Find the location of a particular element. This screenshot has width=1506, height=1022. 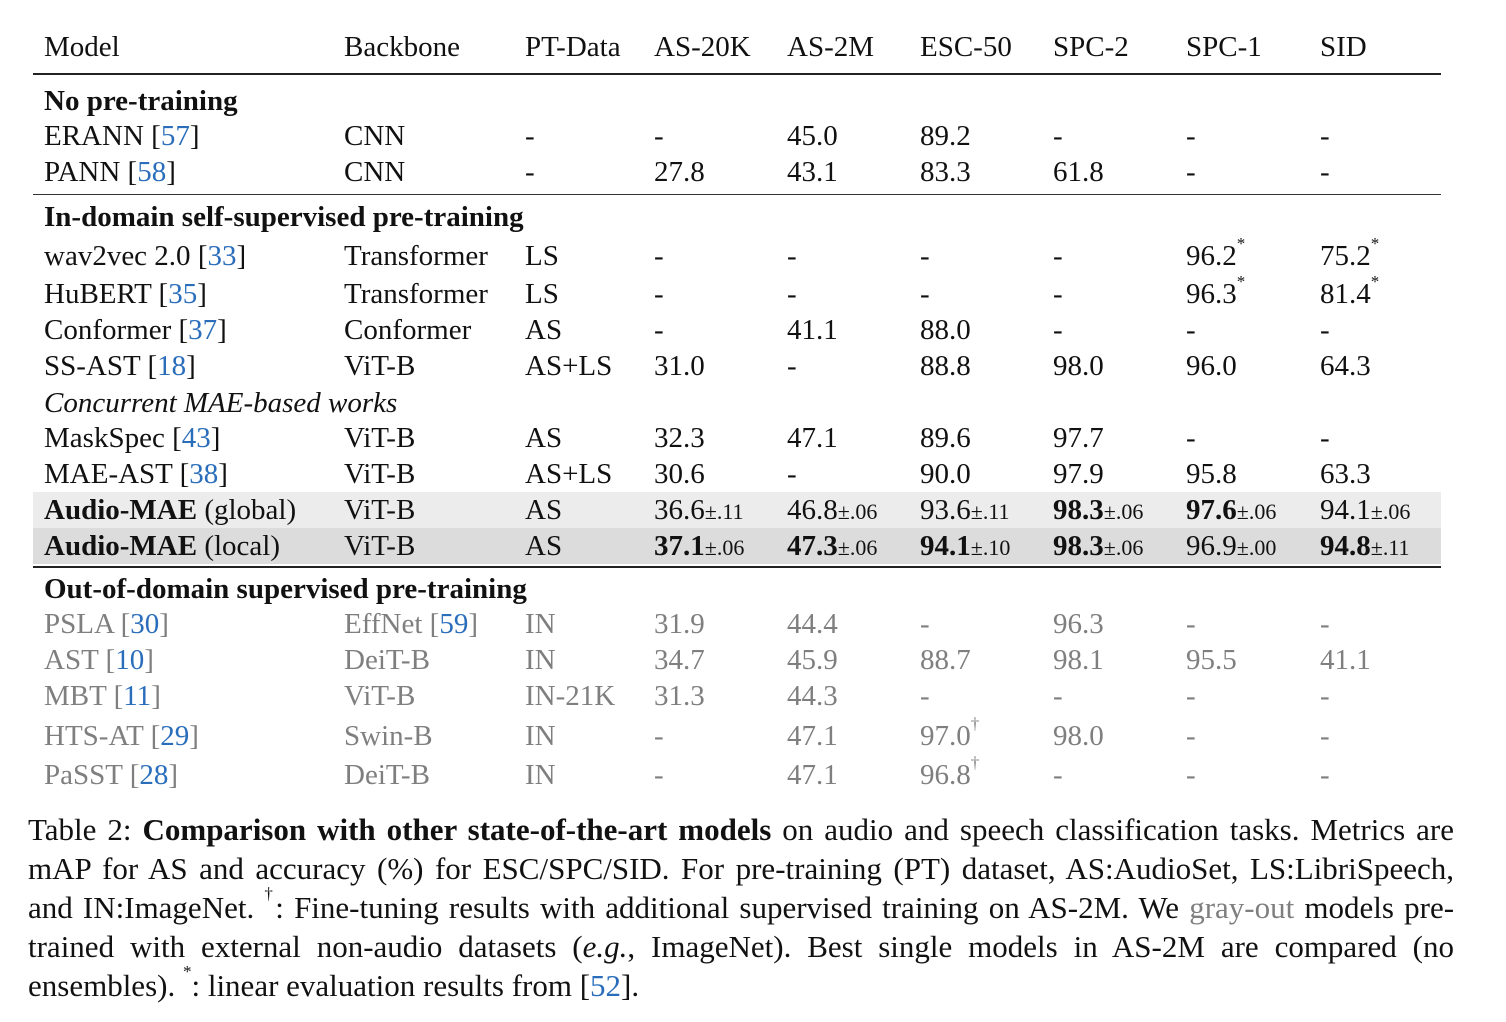

backbone-cell: Transformer is located at coordinates (416, 256).